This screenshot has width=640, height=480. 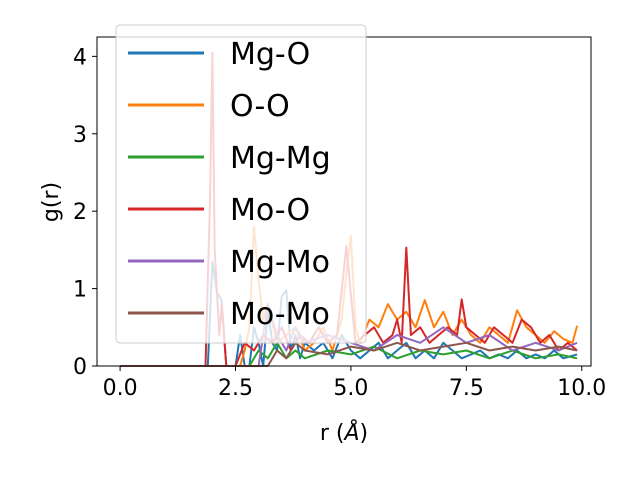 I want to click on x-axis-title: r (Å), so click(x=344, y=432).